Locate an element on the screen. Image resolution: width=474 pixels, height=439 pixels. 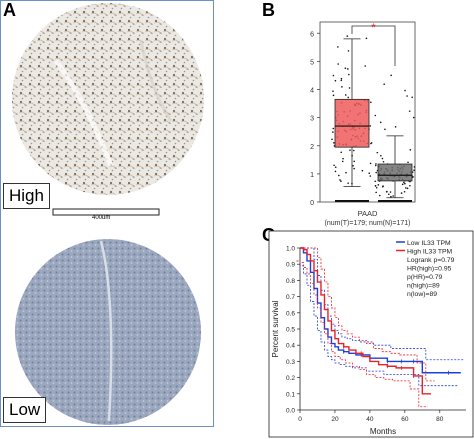
ci-upper-low is located at coordinates (384, 304).